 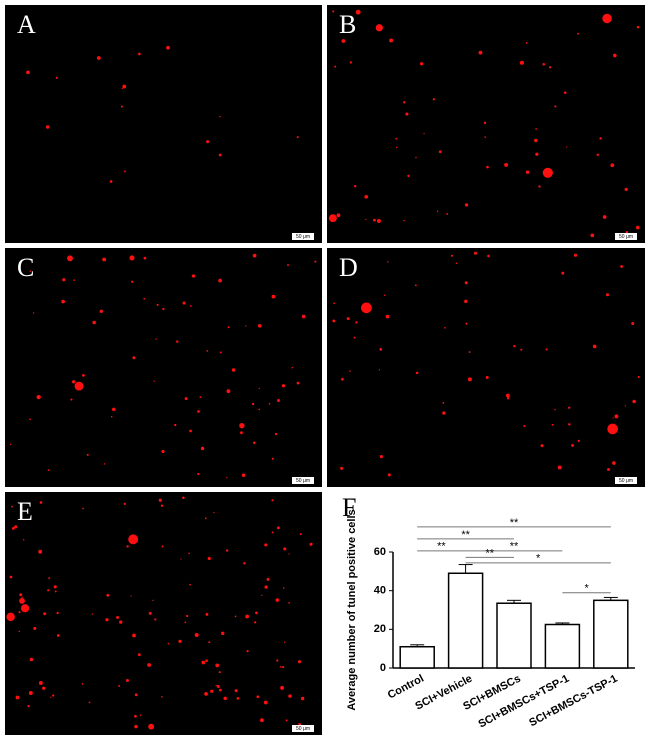 What do you see at coordinates (380, 591) in the screenshot?
I see `y-tick-label: 40` at bounding box center [380, 591].